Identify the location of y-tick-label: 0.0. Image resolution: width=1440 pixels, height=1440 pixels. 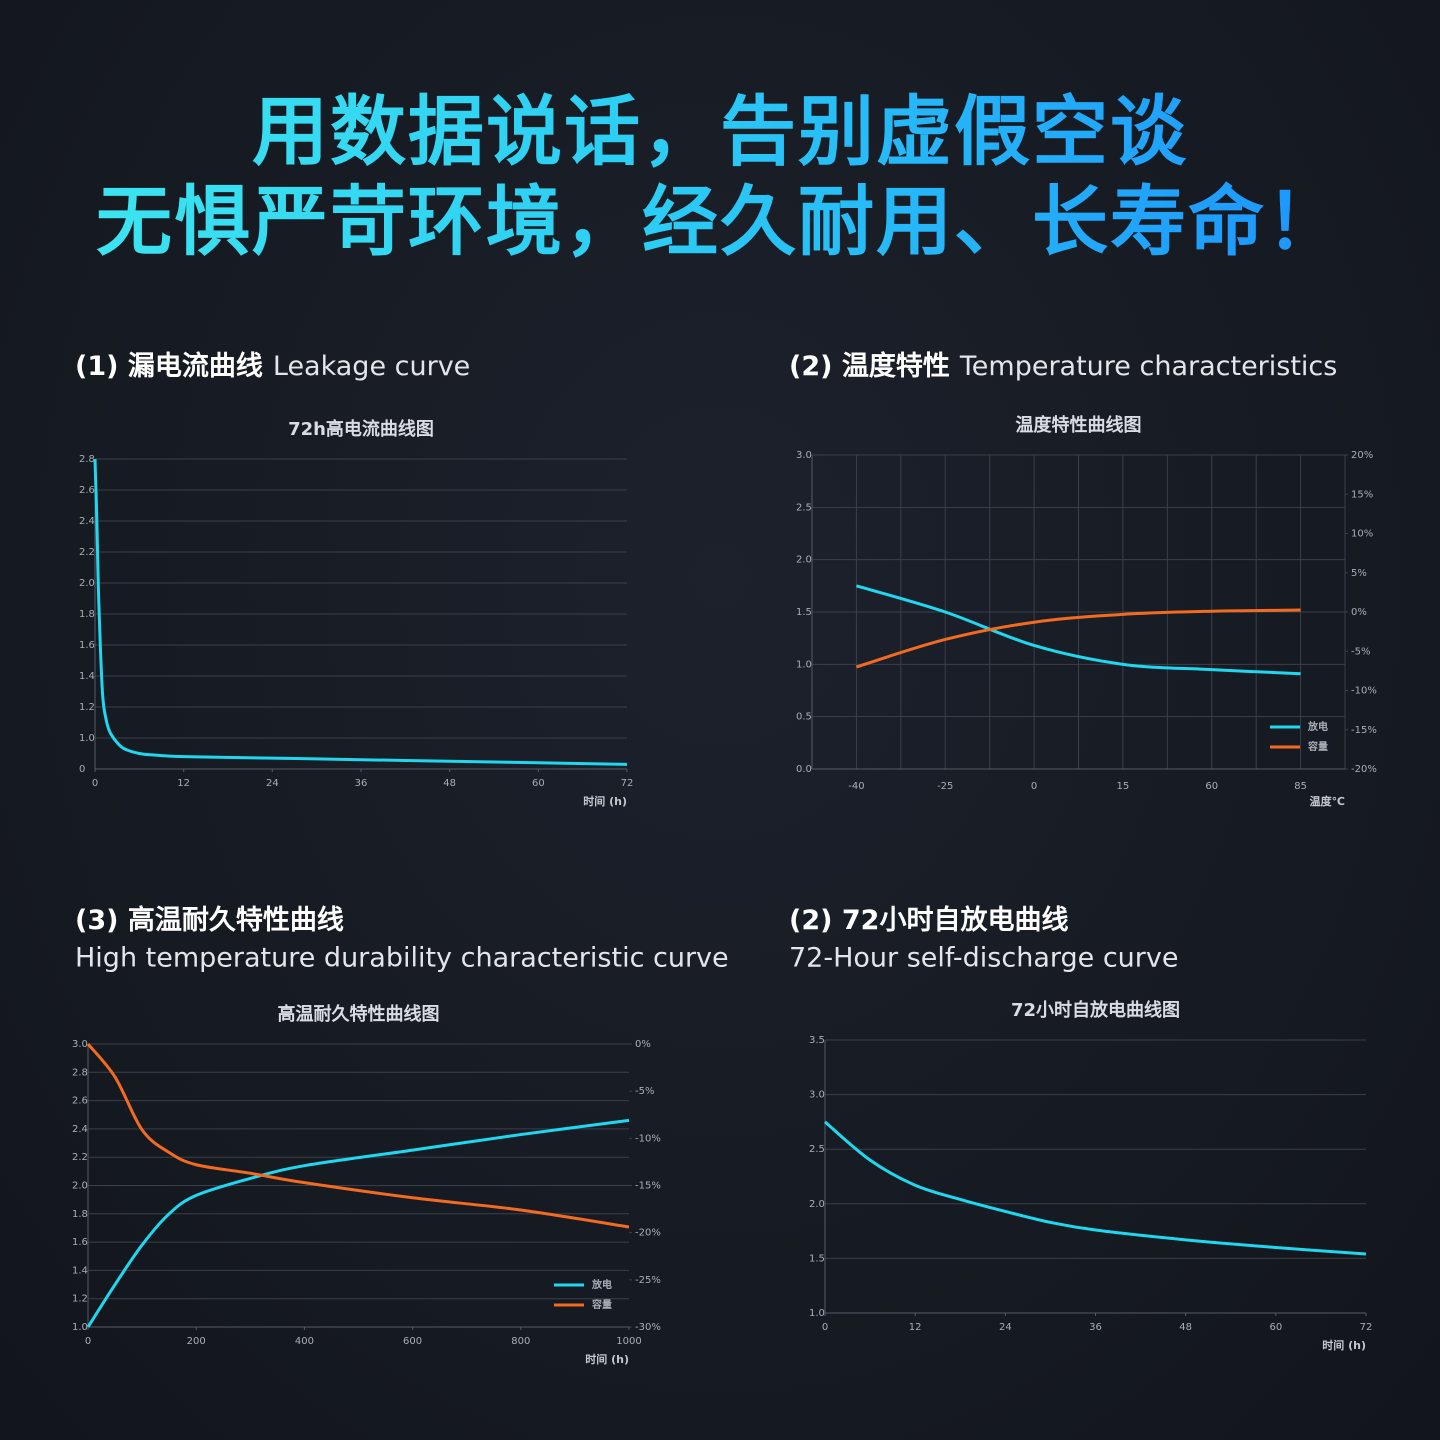
(804, 769).